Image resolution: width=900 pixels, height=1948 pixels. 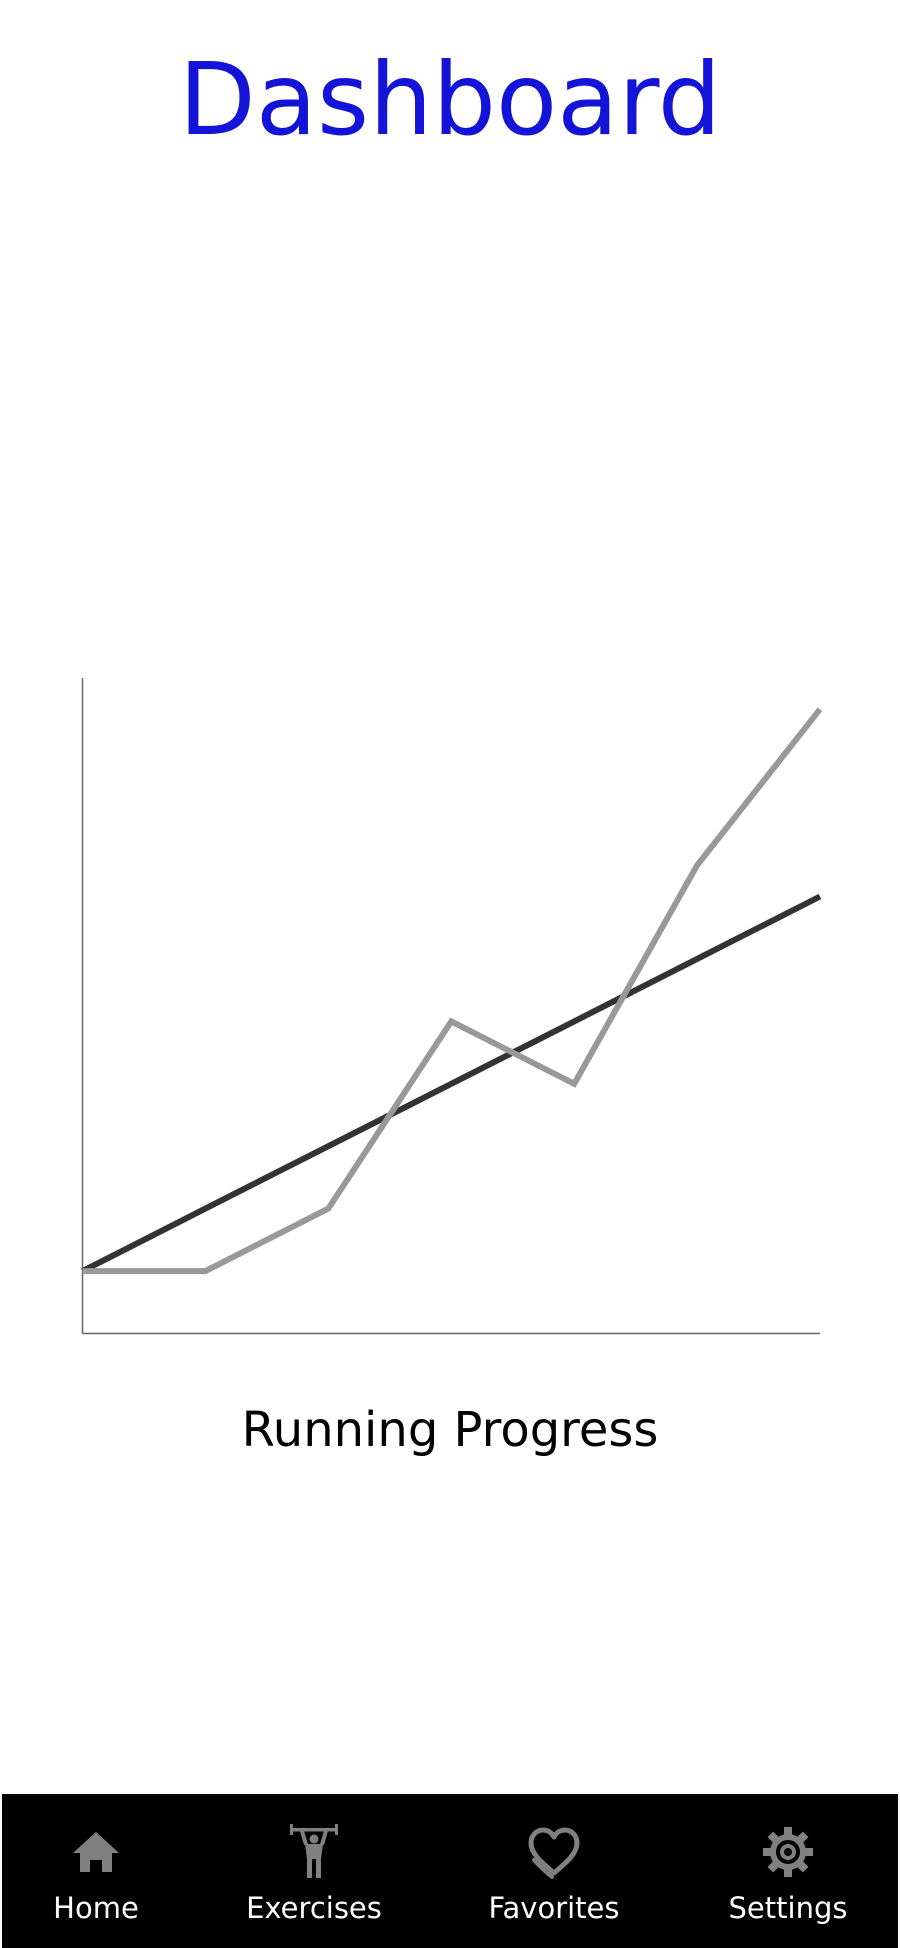 I want to click on home-icon, so click(x=96, y=1852).